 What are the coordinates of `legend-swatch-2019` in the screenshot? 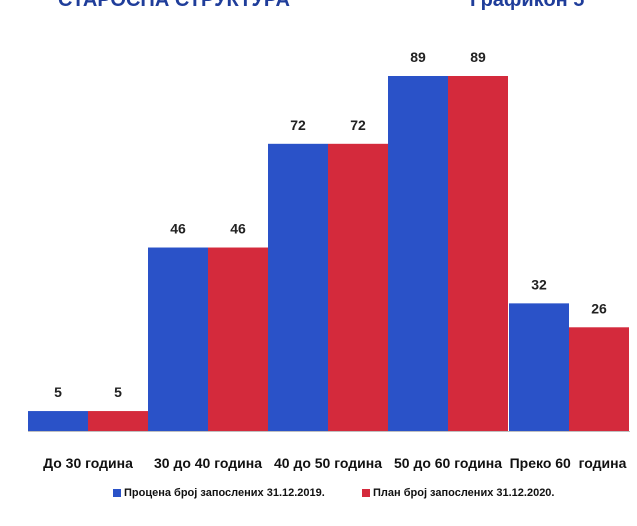 It's located at (117, 493).